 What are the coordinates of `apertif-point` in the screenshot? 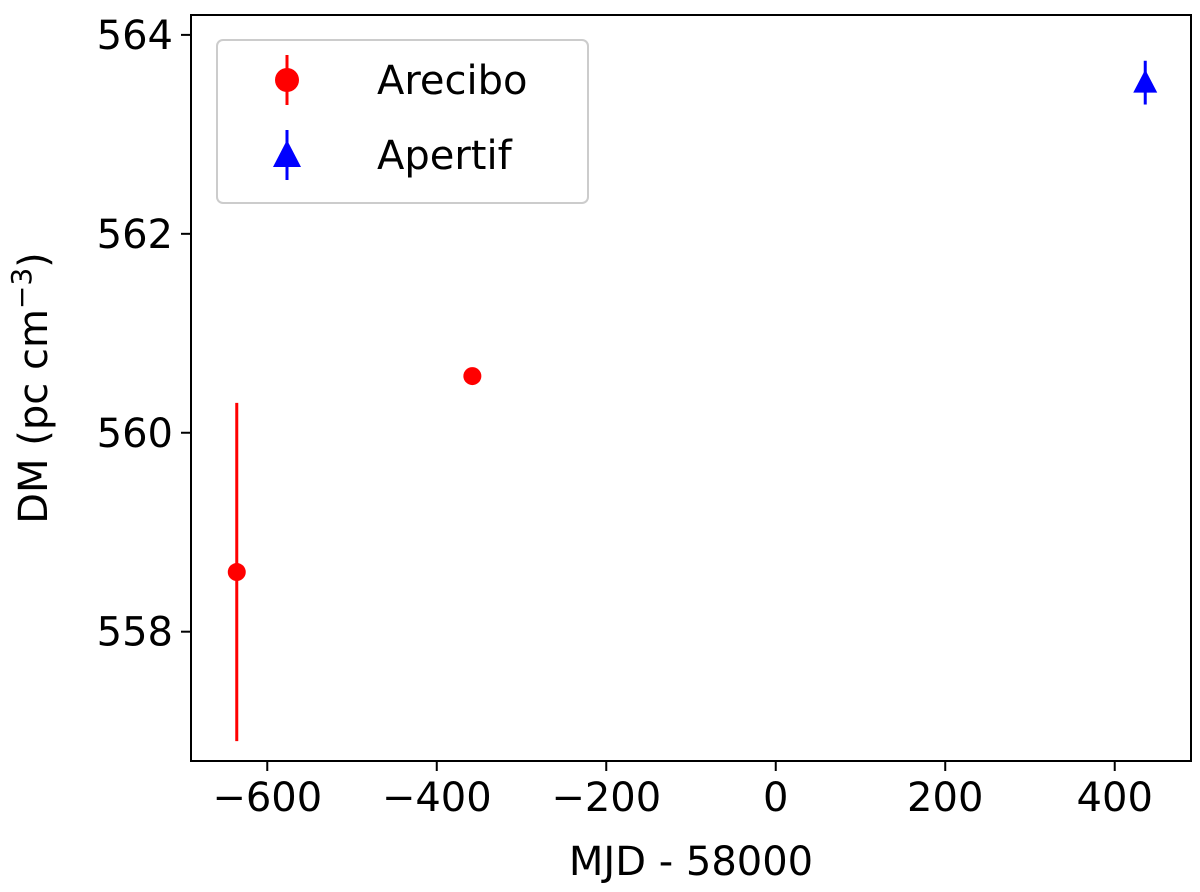 It's located at (1145, 81).